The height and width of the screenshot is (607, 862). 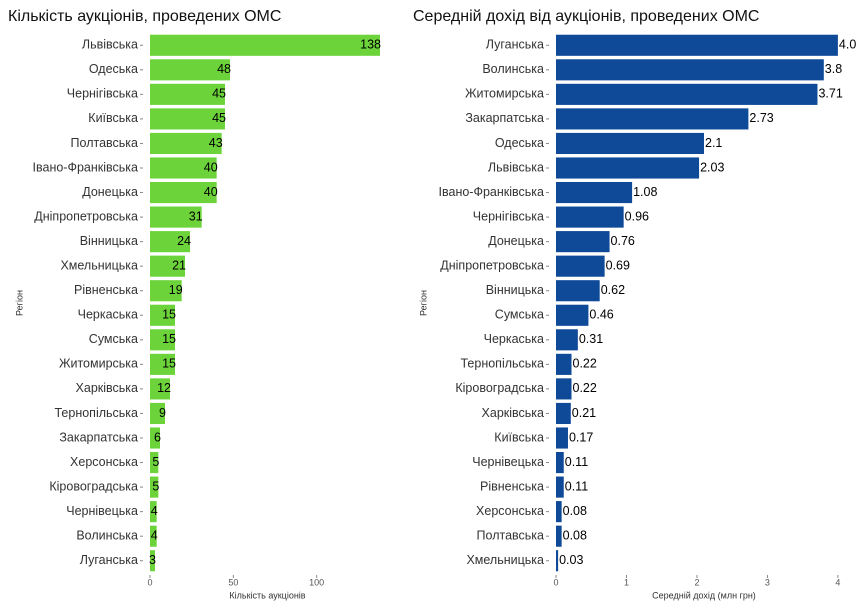 What do you see at coordinates (767, 582) in the screenshot?
I see `x-tick-label: 3` at bounding box center [767, 582].